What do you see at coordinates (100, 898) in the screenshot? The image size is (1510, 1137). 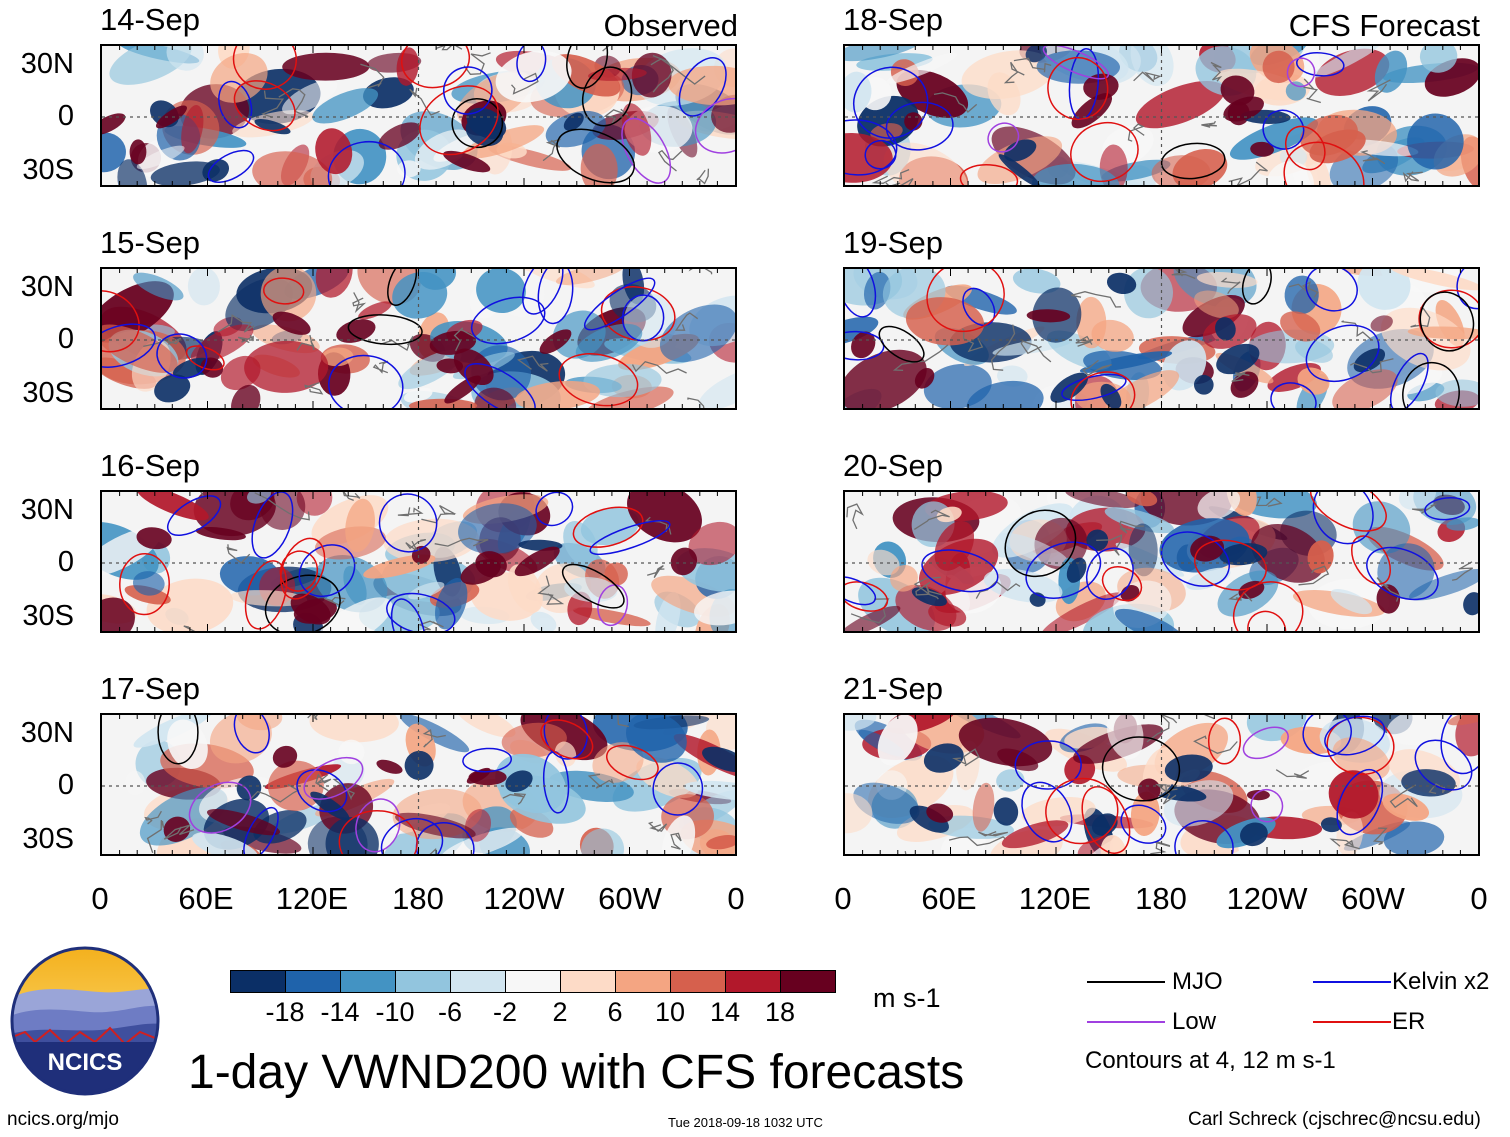 I see `lon-label-left-0: 0` at bounding box center [100, 898].